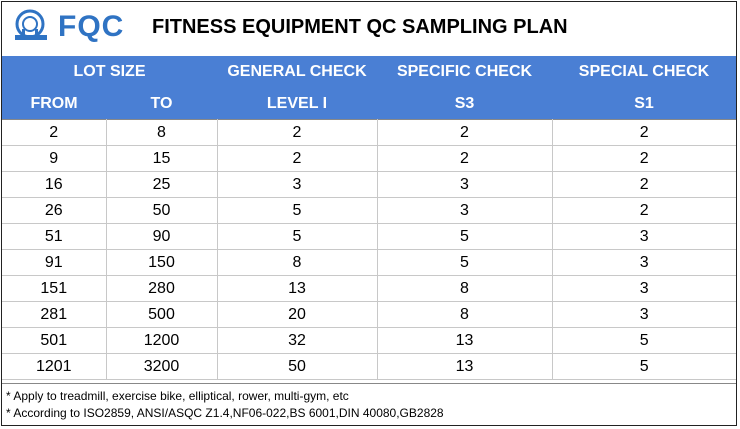  I want to click on cell-general: 8, so click(297, 262).